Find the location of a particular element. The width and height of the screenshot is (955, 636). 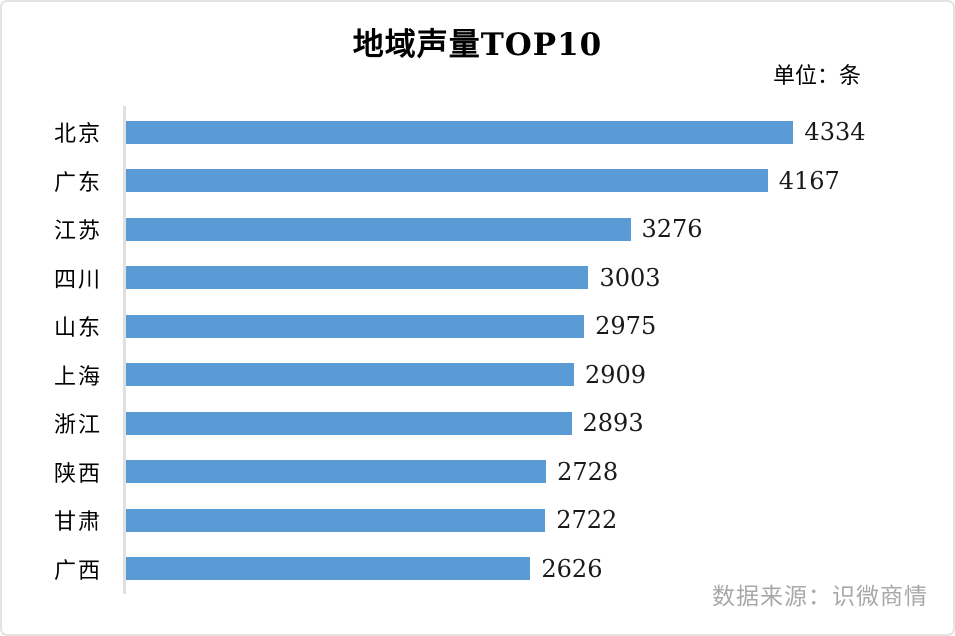

bar-track: 4334 is located at coordinates (511, 132).